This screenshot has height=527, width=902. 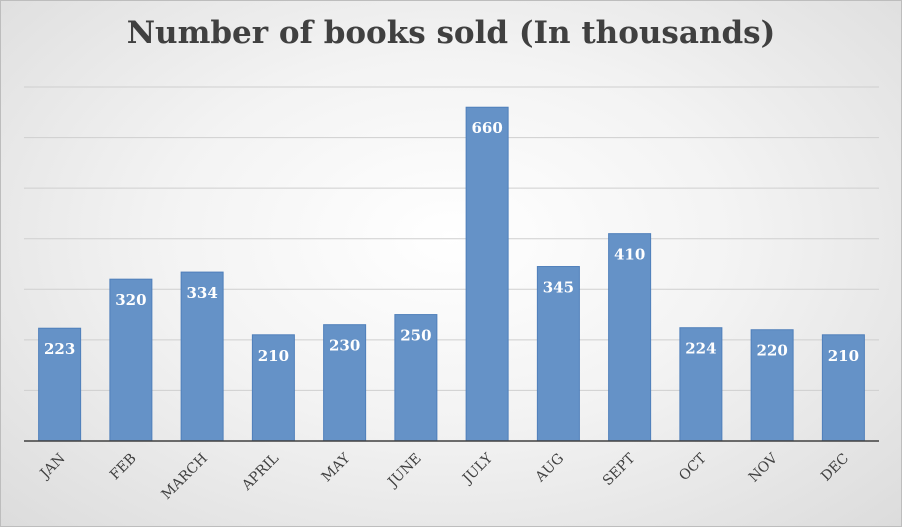 I want to click on bar-value-label: 345, so click(x=558, y=288).